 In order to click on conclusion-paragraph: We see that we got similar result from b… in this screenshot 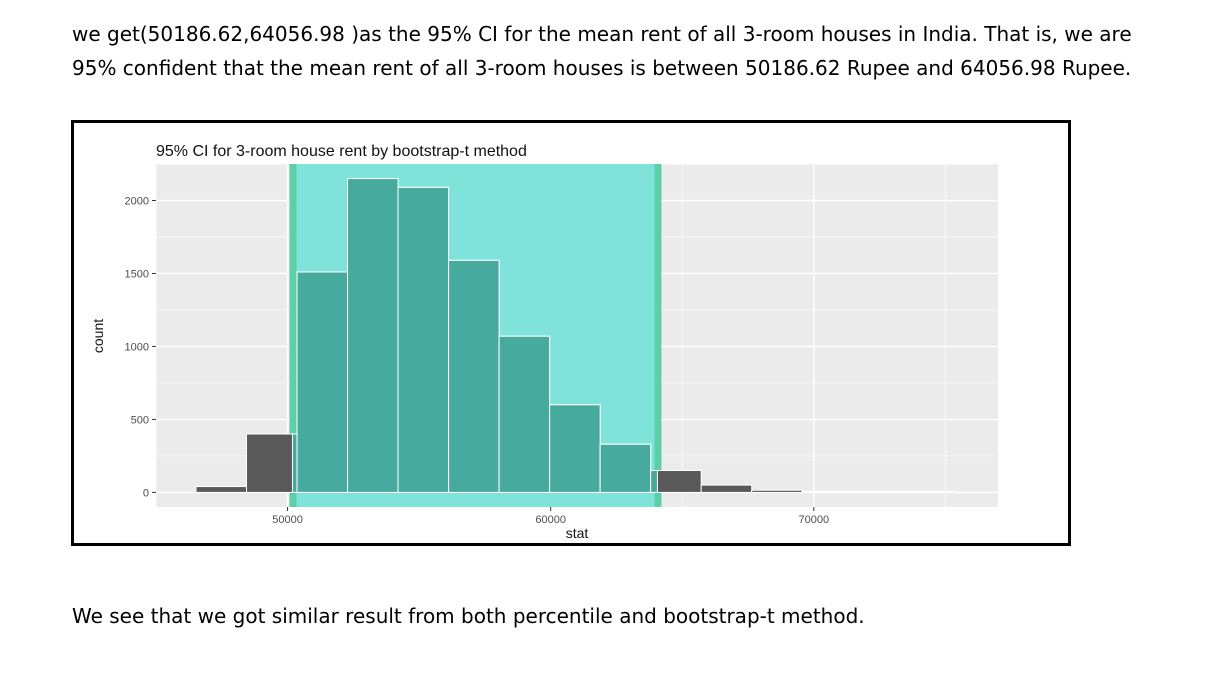, I will do `click(468, 616)`.